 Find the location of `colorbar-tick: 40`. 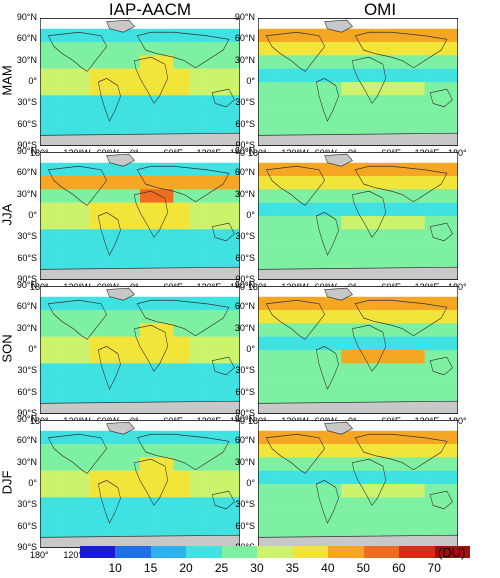

colorbar-tick: 40 is located at coordinates (328, 568).